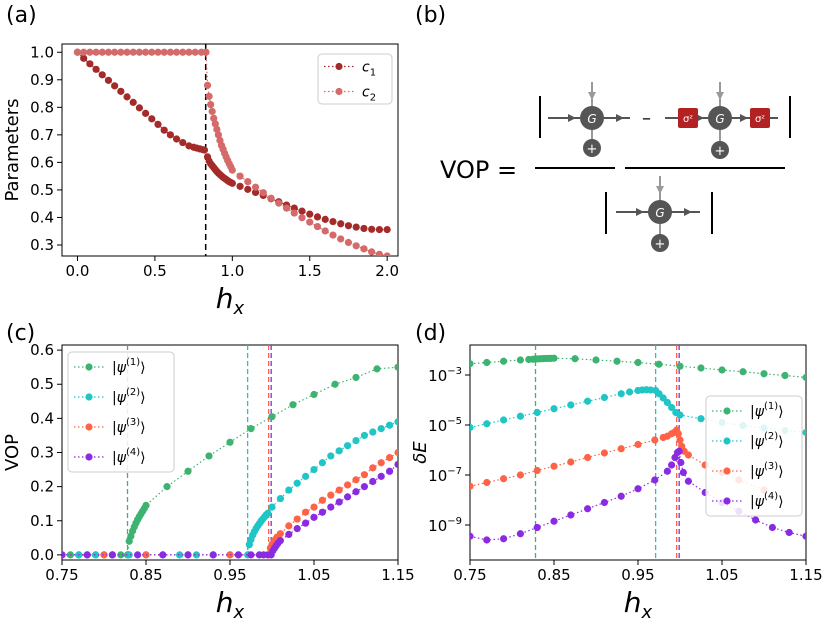 This screenshot has height=620, width=830. Describe the element at coordinates (42, 52) in the screenshot. I see `y-tick-label: 1.0` at that location.